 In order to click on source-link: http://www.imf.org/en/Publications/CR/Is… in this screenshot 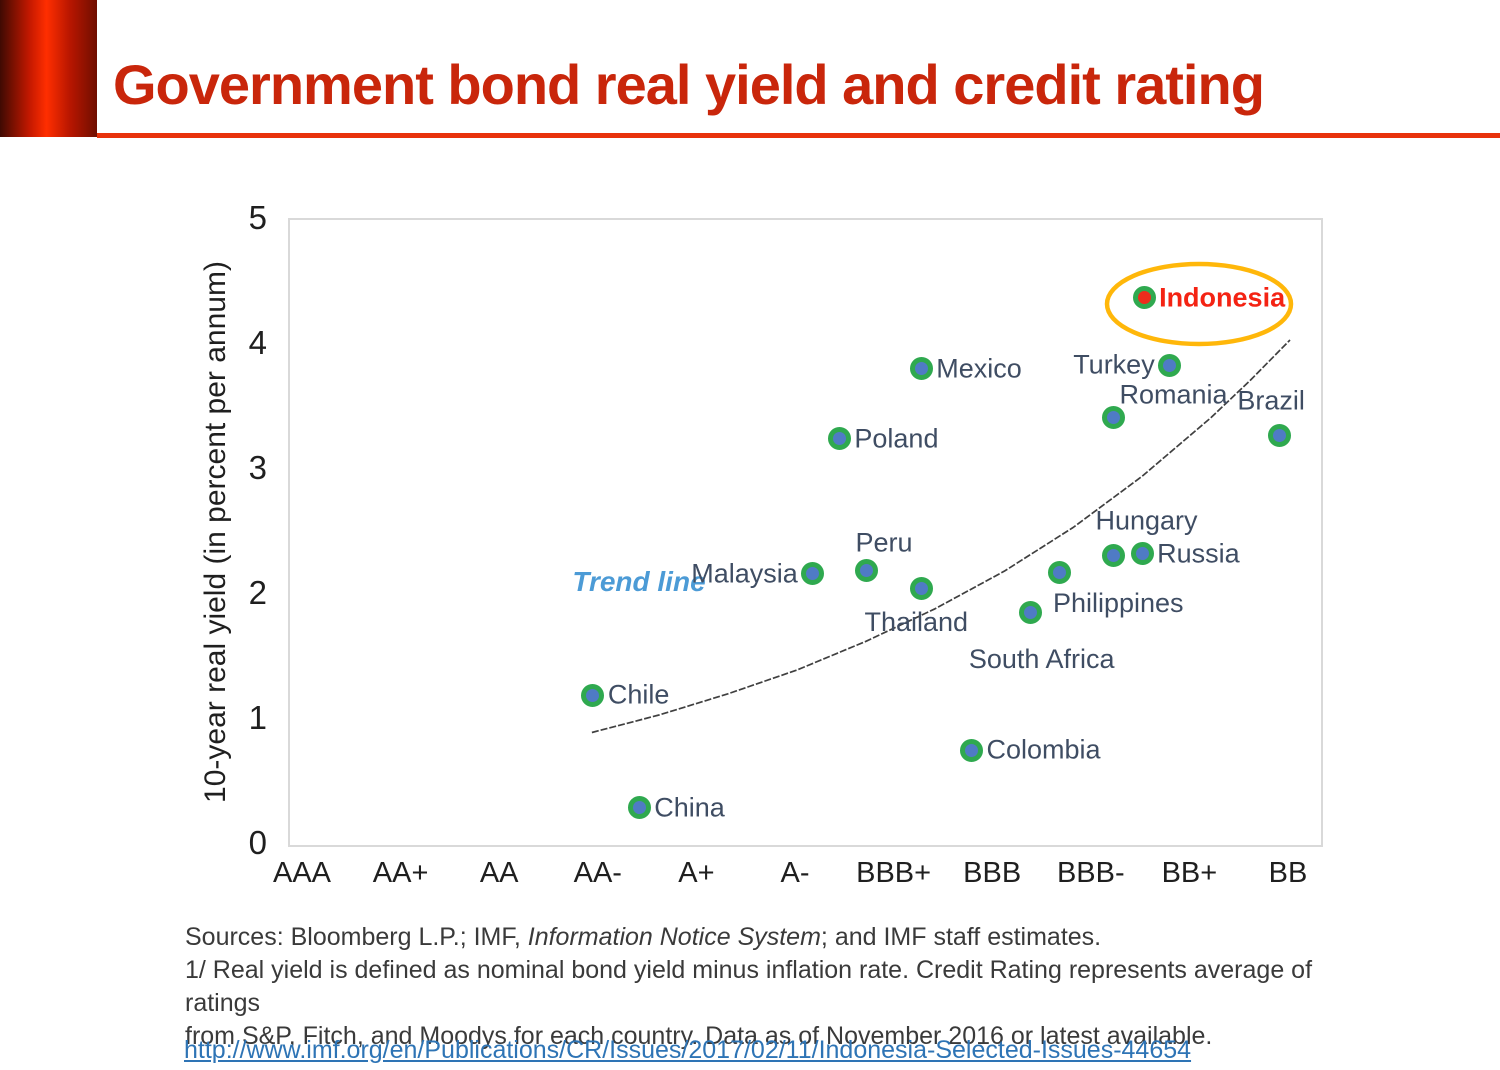, I will do `click(688, 1050)`.